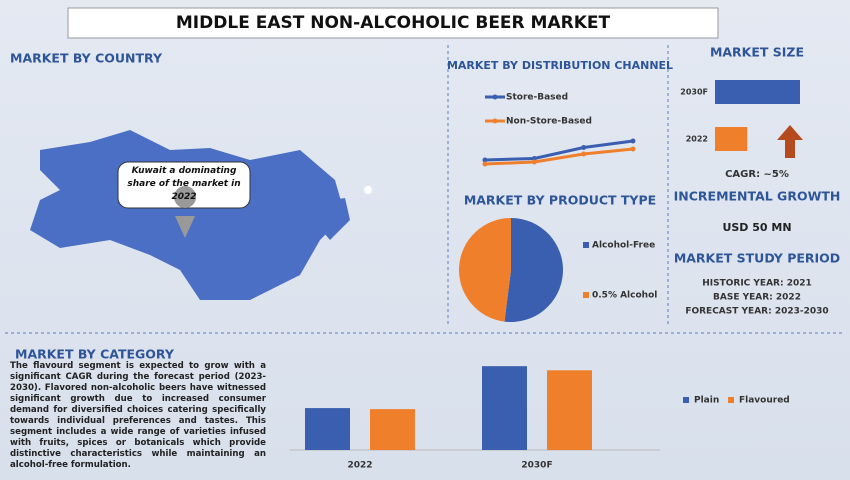 This screenshot has height=480, width=850. What do you see at coordinates (537, 98) in the screenshot?
I see `legend-label: Store-Based` at bounding box center [537, 98].